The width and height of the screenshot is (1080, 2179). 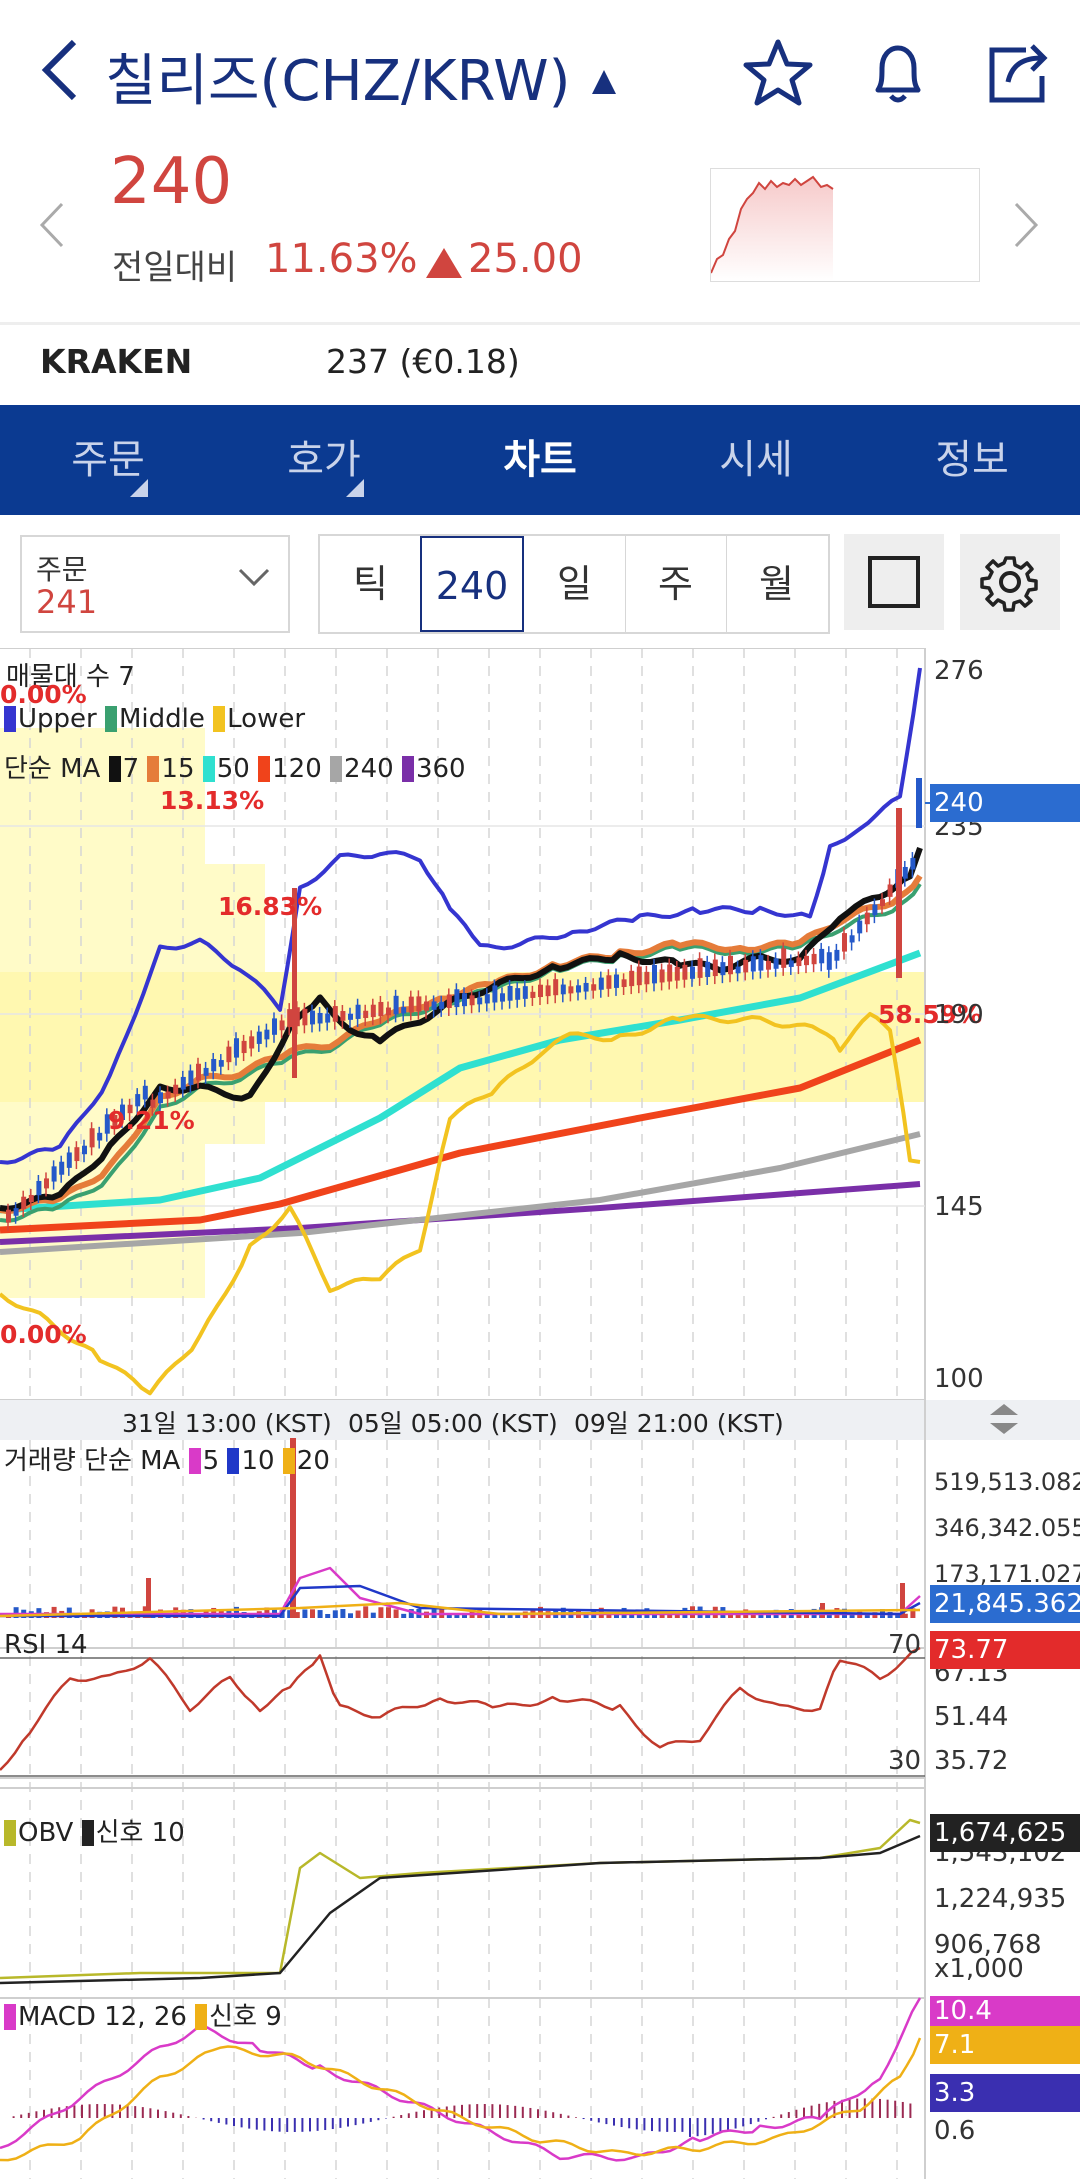 I want to click on period-tick: 틱, so click(x=371, y=584).